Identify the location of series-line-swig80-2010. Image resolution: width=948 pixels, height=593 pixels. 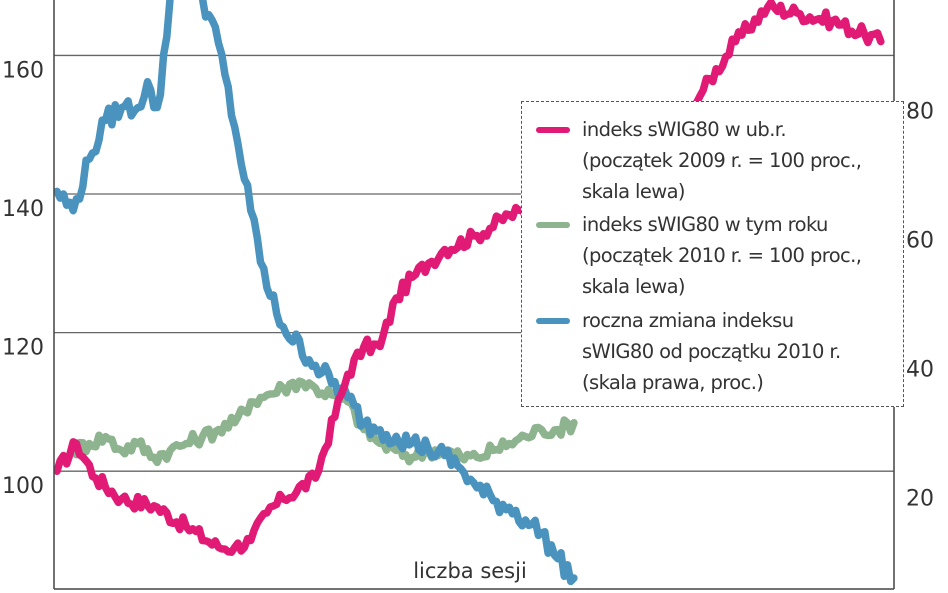
(323, 422).